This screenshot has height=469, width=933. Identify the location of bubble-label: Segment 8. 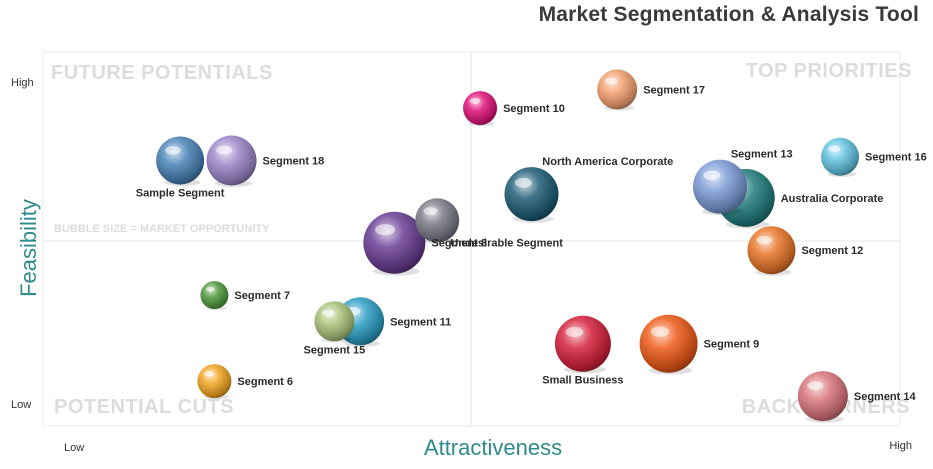
(459, 244).